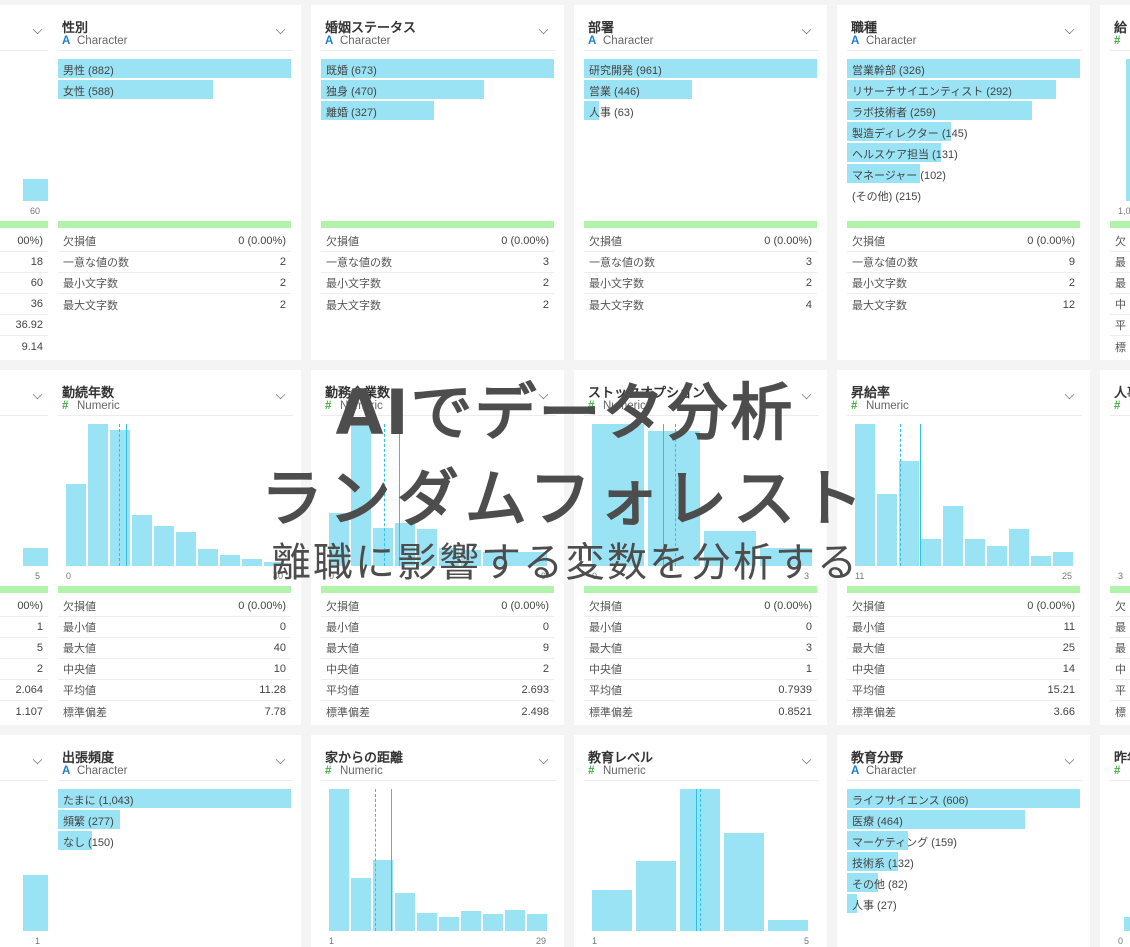 The height and width of the screenshot is (947, 1130). What do you see at coordinates (963, 798) in the screenshot?
I see `category-row: ライフサイエンス (606)` at bounding box center [963, 798].